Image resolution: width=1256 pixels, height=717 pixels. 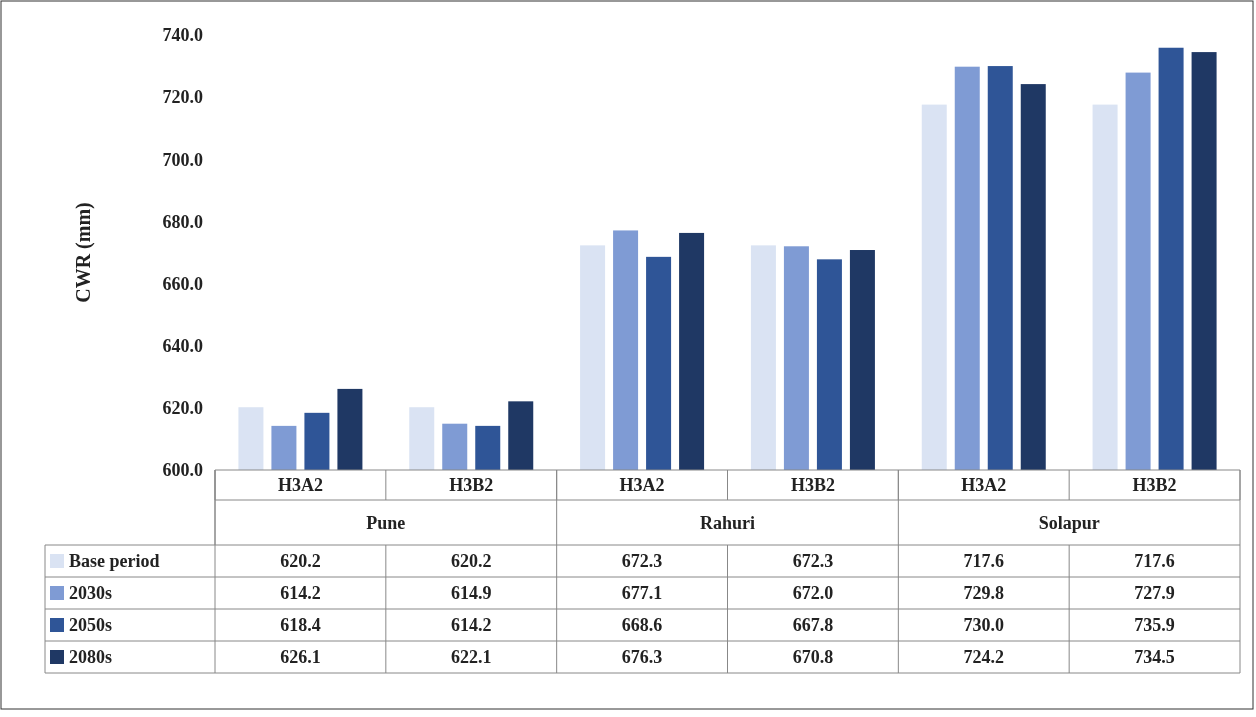 I want to click on y-tick-label: 700.0, so click(x=182, y=159).